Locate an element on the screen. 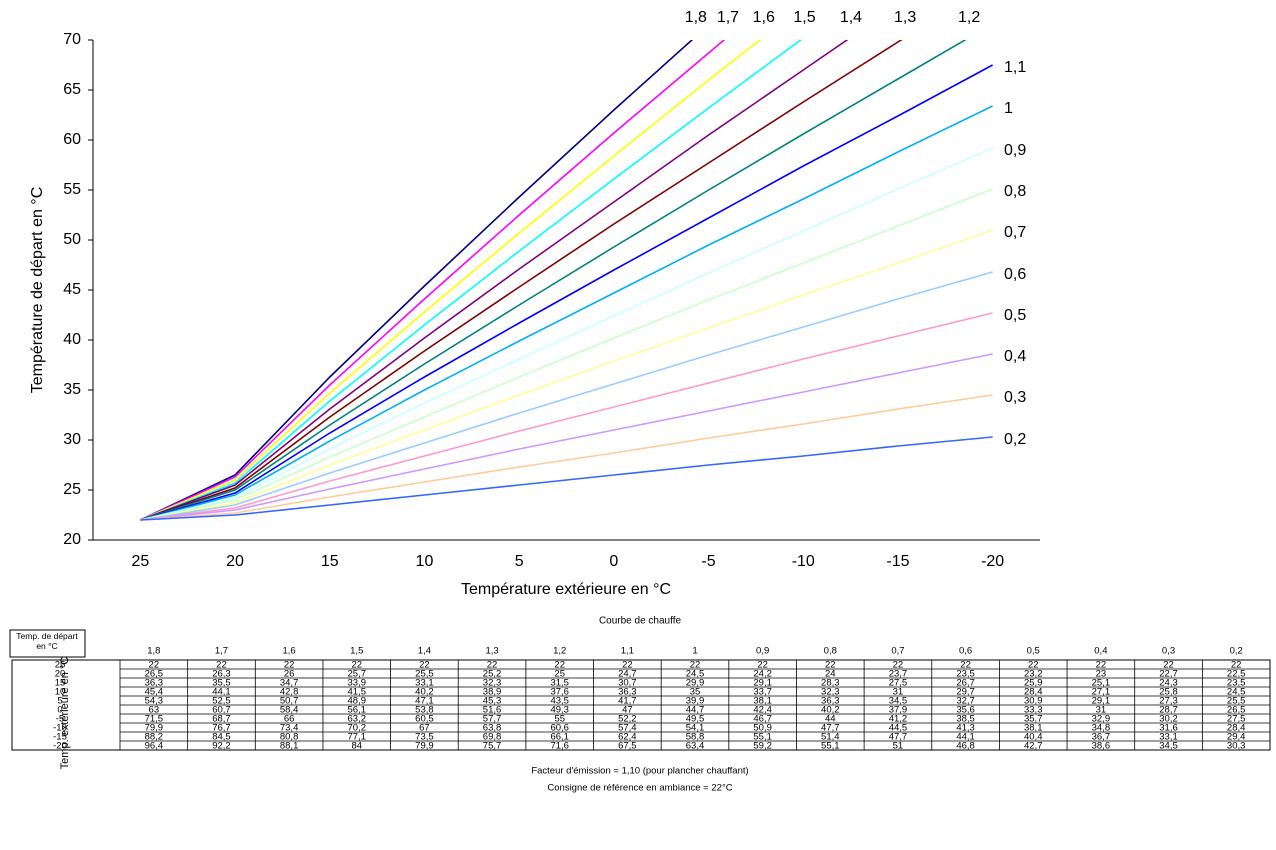 The height and width of the screenshot is (850, 1276). table-cell: 32,3 is located at coordinates (492, 683).